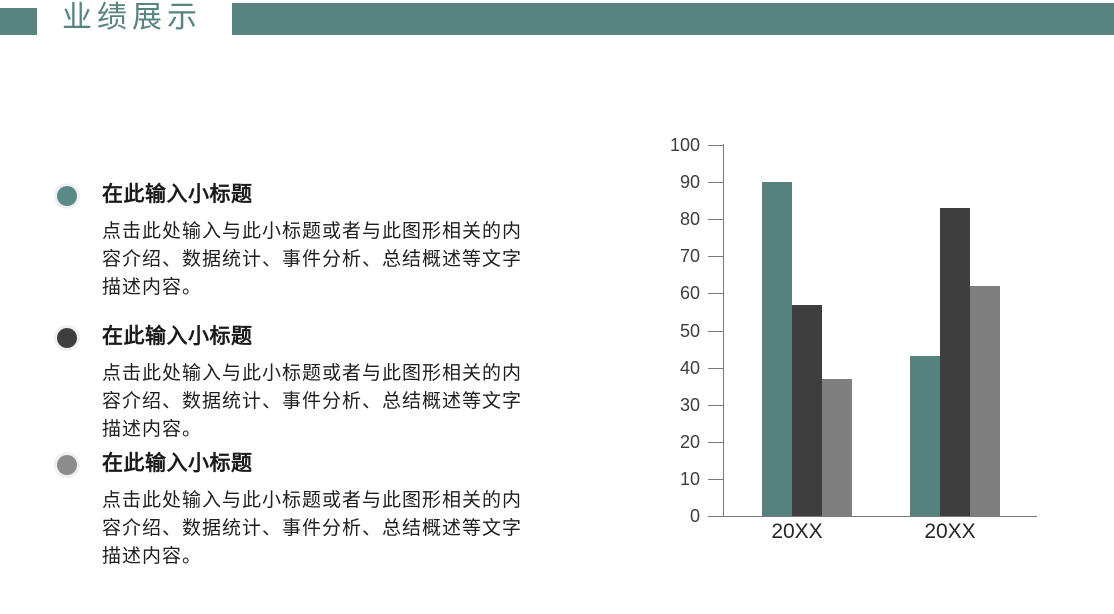  What do you see at coordinates (18, 21) in the screenshot?
I see `header-accent-square` at bounding box center [18, 21].